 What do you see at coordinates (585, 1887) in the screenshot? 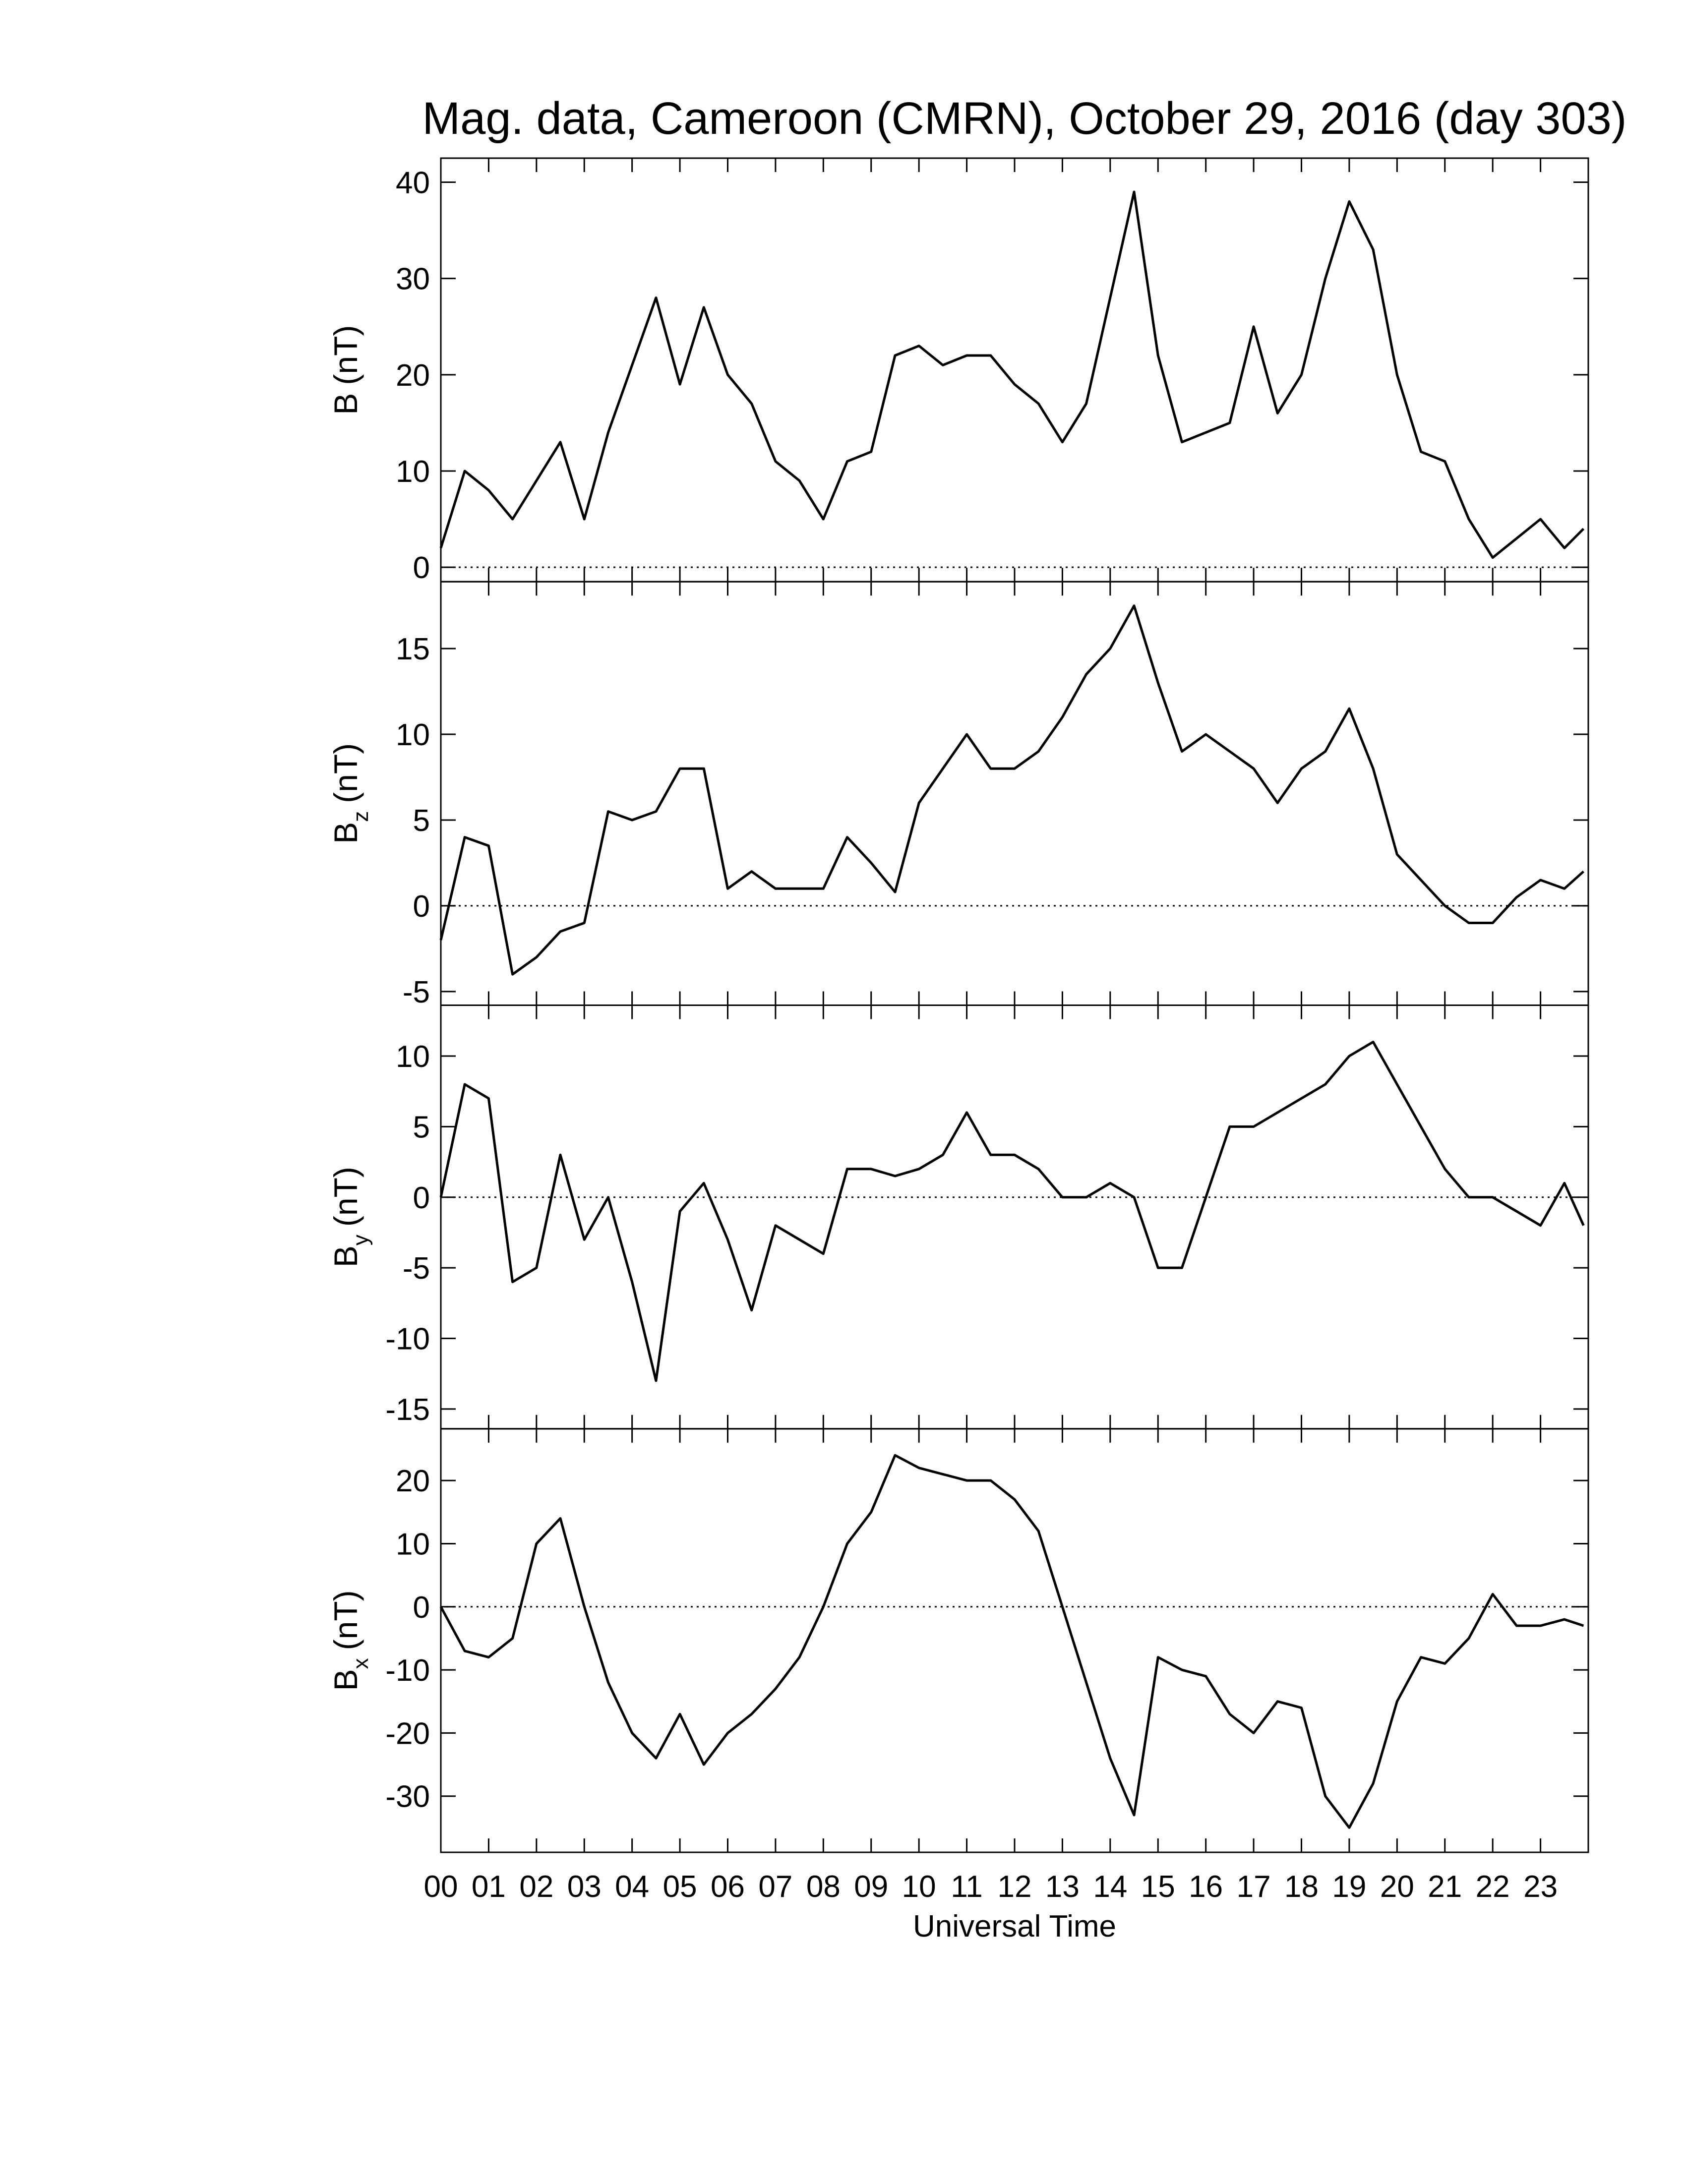
I see `x-tick-label: 03` at bounding box center [585, 1887].